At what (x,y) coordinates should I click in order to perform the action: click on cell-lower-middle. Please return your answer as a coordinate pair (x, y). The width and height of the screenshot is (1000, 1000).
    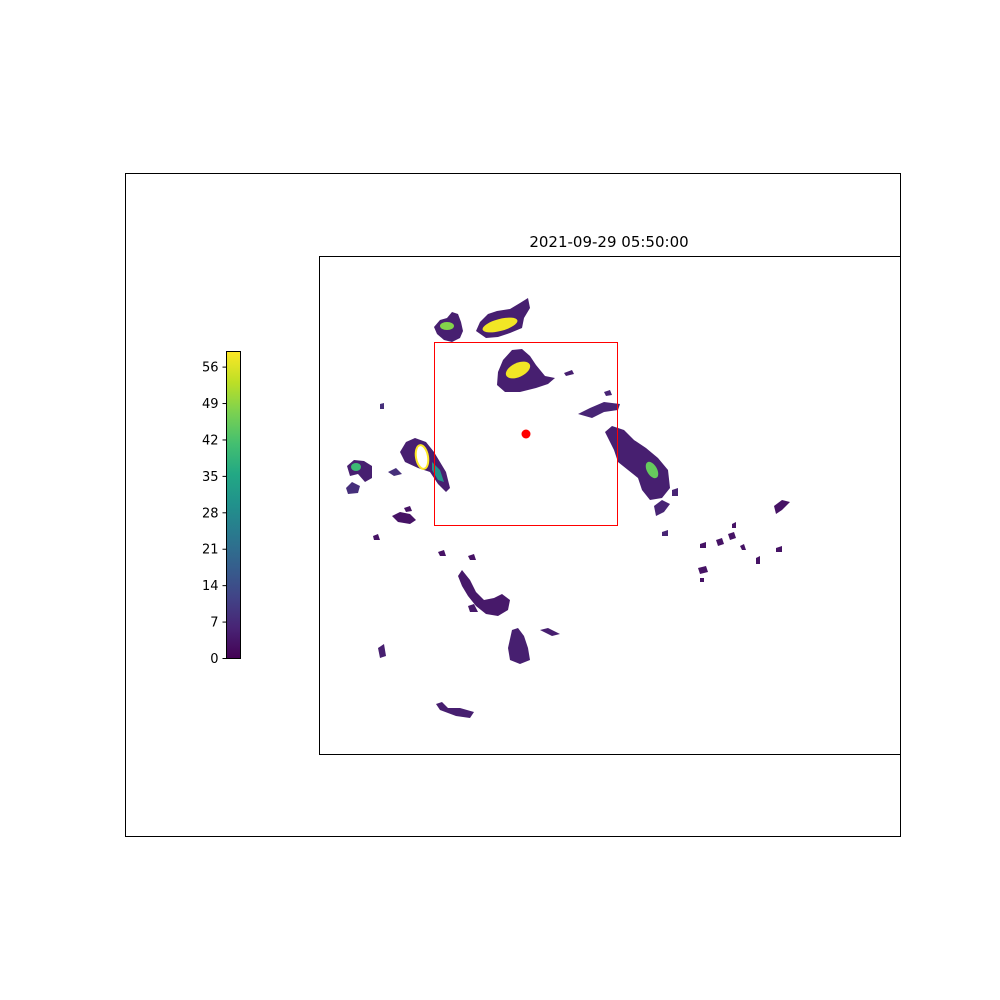
    Looking at the image, I should click on (484, 593).